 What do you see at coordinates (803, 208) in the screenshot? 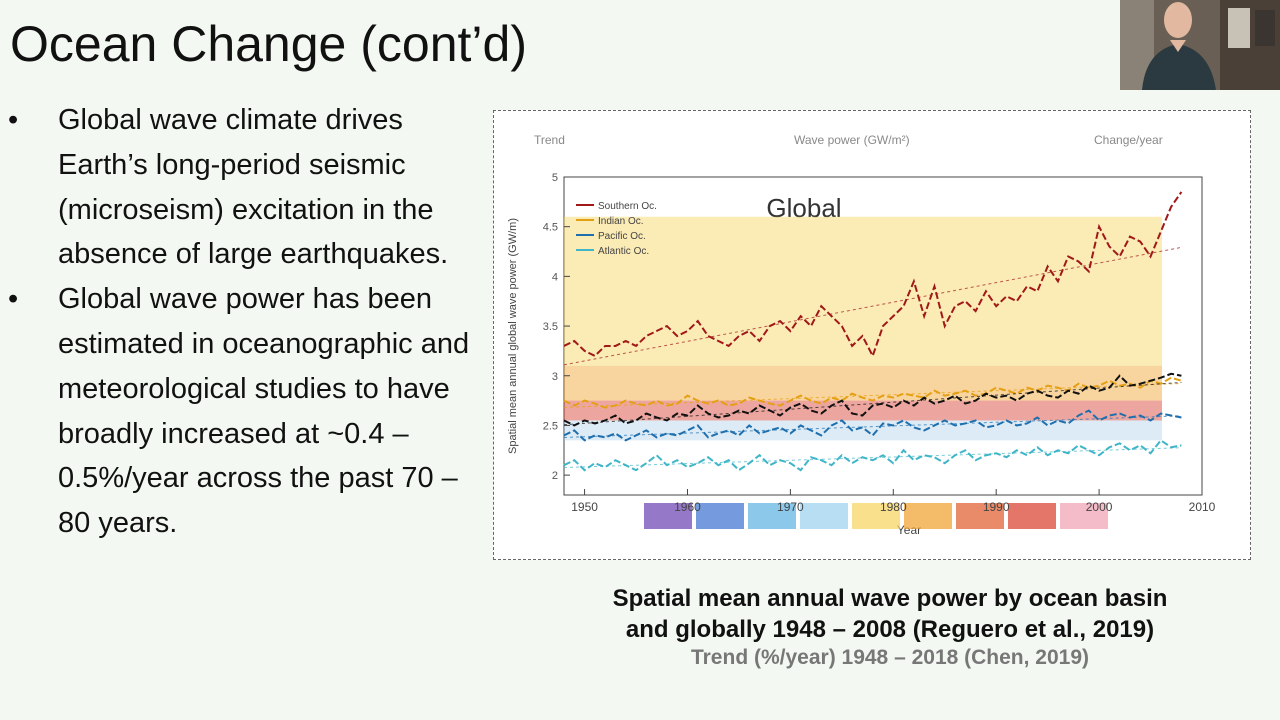
I see `chart-title: Global` at bounding box center [803, 208].